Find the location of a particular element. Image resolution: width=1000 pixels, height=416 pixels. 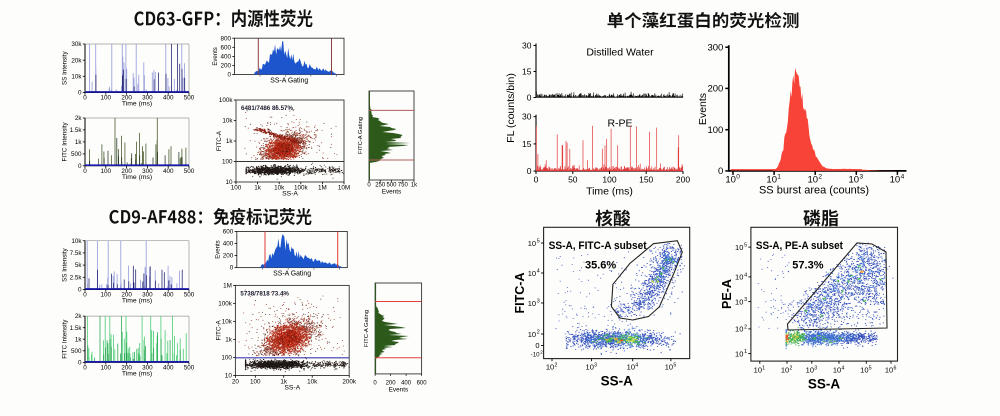

svg-text: 1.5k is located at coordinates (76, 328).